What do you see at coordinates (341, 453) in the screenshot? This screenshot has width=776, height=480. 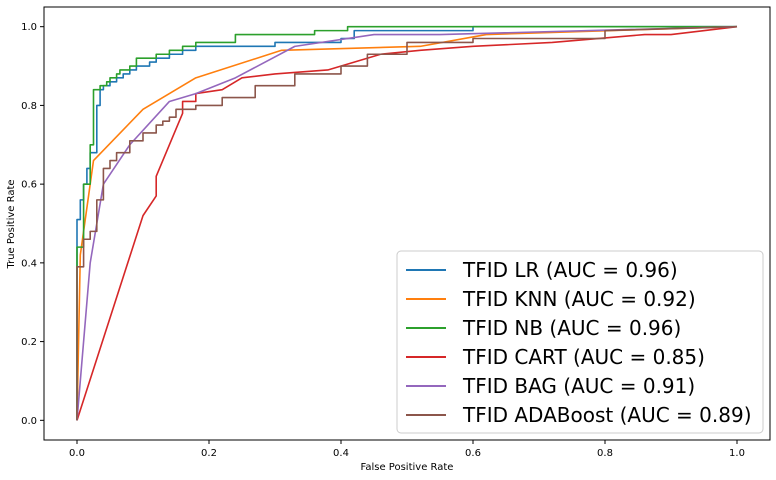 I see `x-tick-label: 0.4` at bounding box center [341, 453].